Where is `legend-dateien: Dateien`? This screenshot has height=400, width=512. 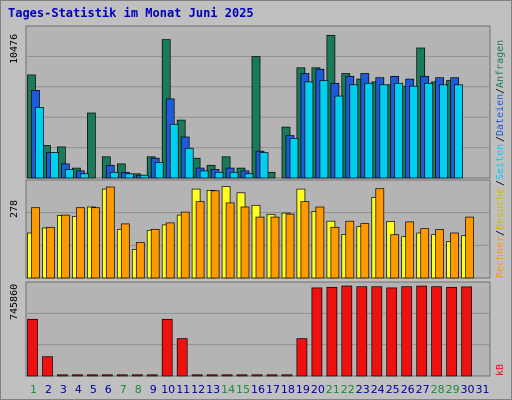 legend-dateien: Dateien is located at coordinates (500, 115).